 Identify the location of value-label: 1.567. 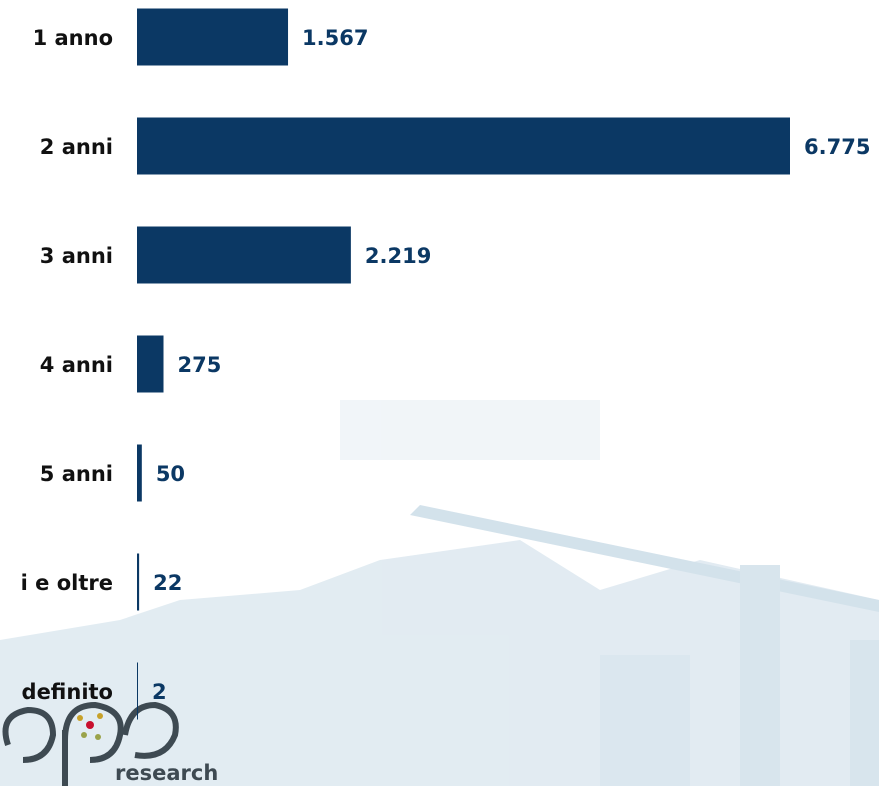
(335, 38).